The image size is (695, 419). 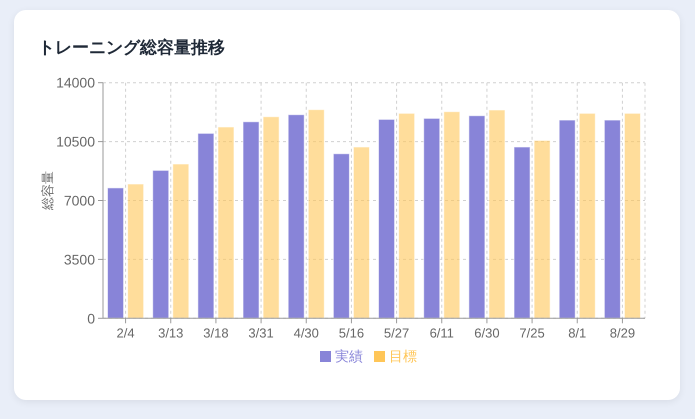 What do you see at coordinates (349, 356) in the screenshot?
I see `legend-label: 実績` at bounding box center [349, 356].